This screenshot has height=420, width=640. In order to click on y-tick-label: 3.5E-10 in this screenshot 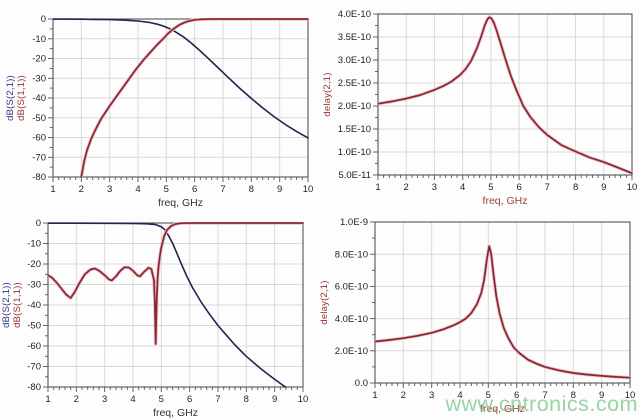, I will do `click(354, 37)`.